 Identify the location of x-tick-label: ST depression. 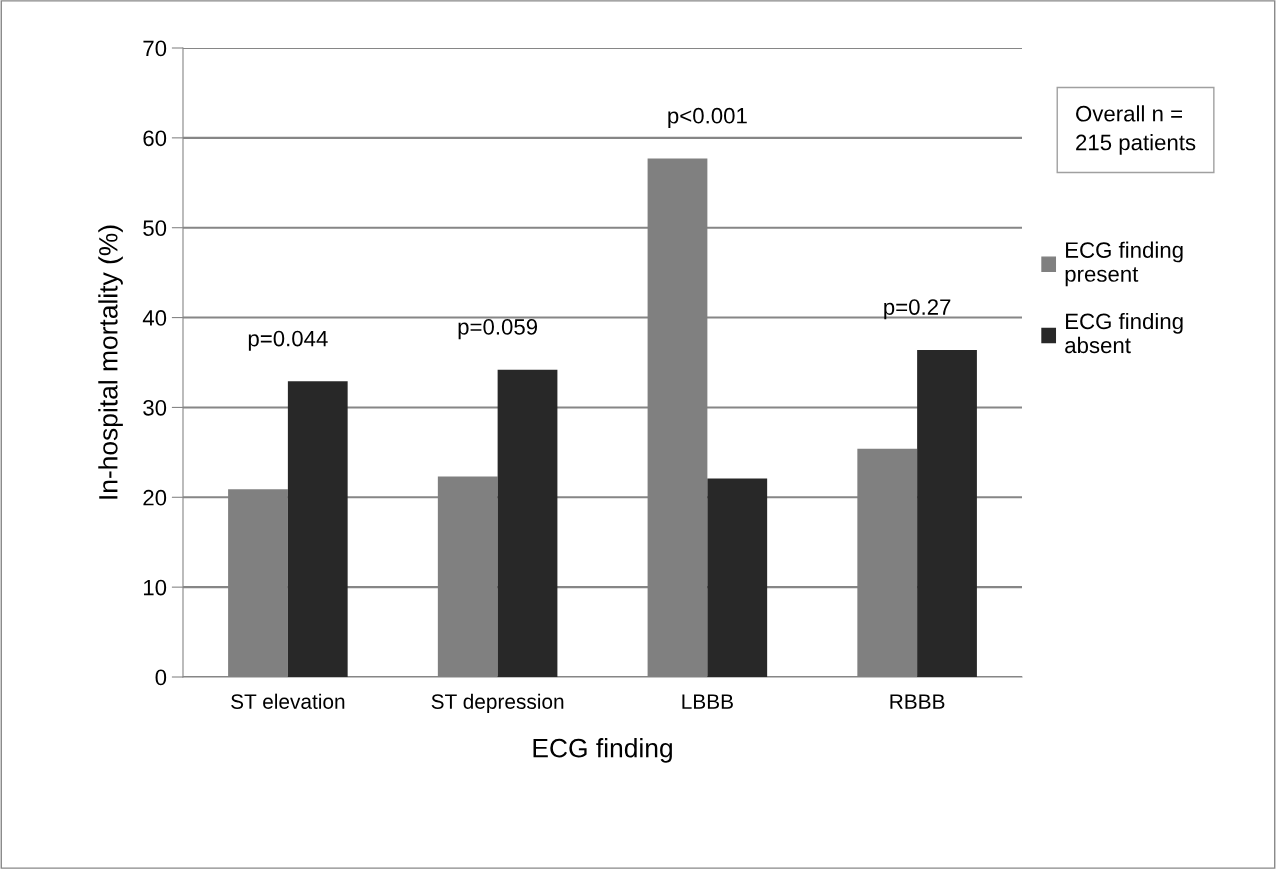
(497, 703).